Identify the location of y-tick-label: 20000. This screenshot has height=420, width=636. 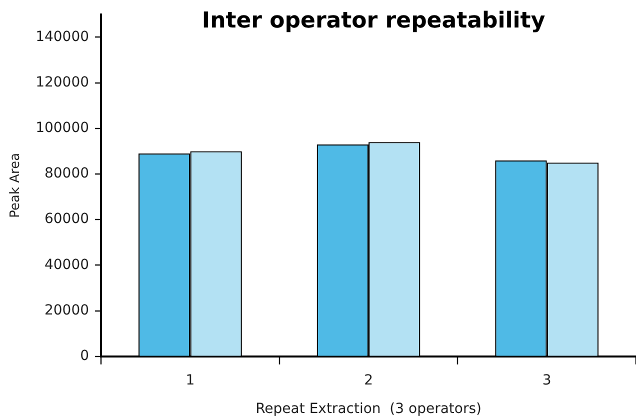
(67, 310).